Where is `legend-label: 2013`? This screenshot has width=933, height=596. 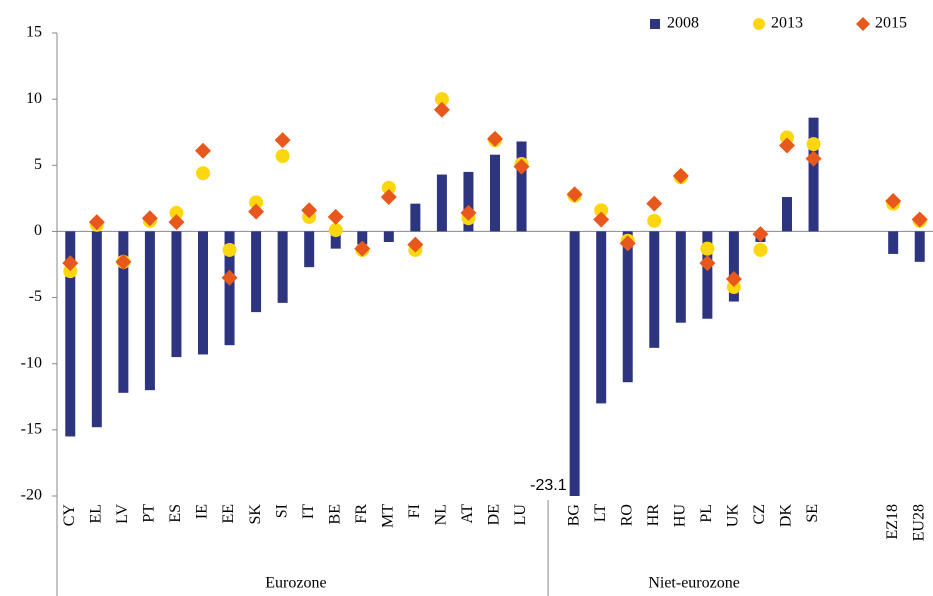
legend-label: 2013 is located at coordinates (787, 23).